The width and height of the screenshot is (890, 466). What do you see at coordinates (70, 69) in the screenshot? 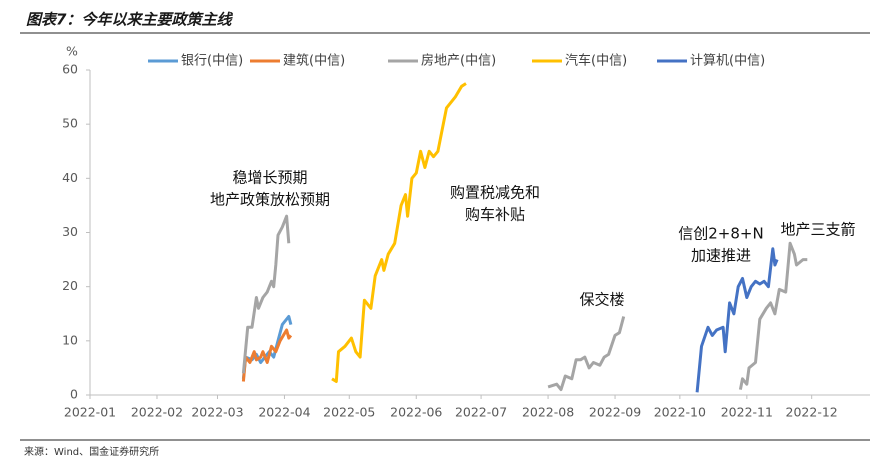
I see `y-tick-label: 60` at bounding box center [70, 69].